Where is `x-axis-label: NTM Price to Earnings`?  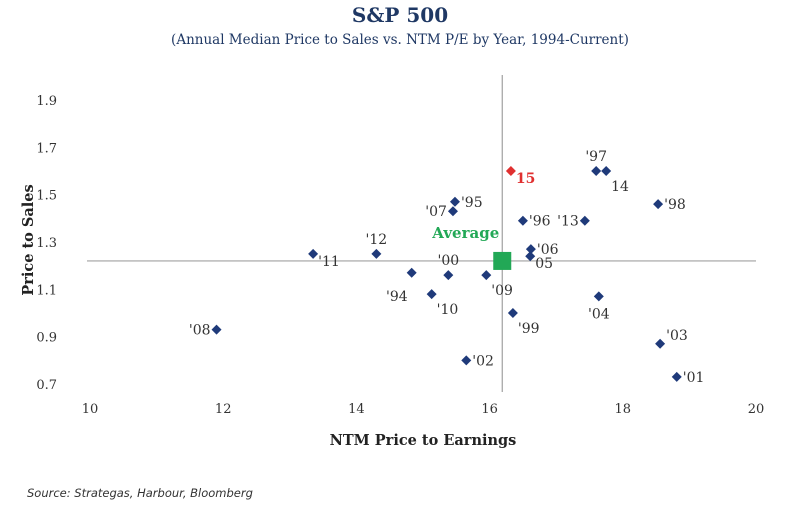
x-axis-label: NTM Price to Earnings is located at coordinates (423, 440).